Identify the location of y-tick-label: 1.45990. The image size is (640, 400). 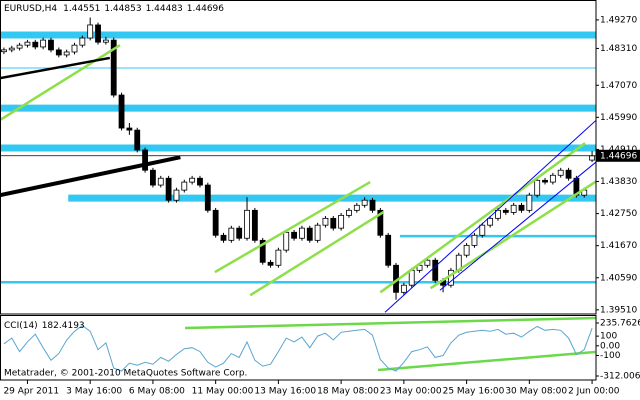
(618, 118).